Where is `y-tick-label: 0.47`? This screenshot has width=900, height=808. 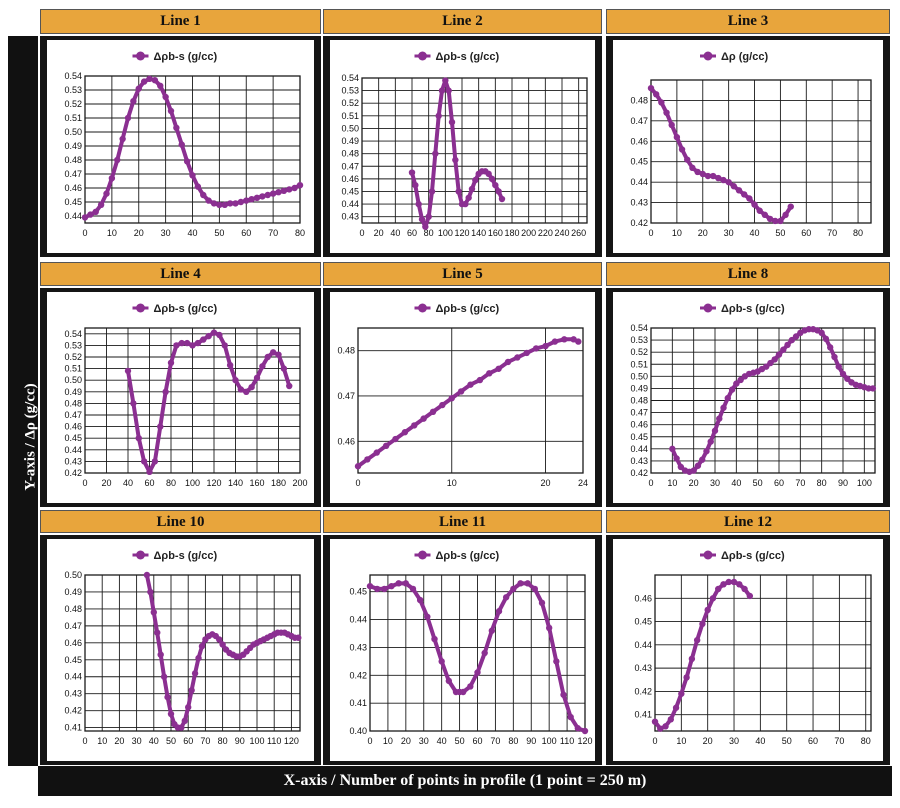
y-tick-label: 0.47 is located at coordinates (639, 413).